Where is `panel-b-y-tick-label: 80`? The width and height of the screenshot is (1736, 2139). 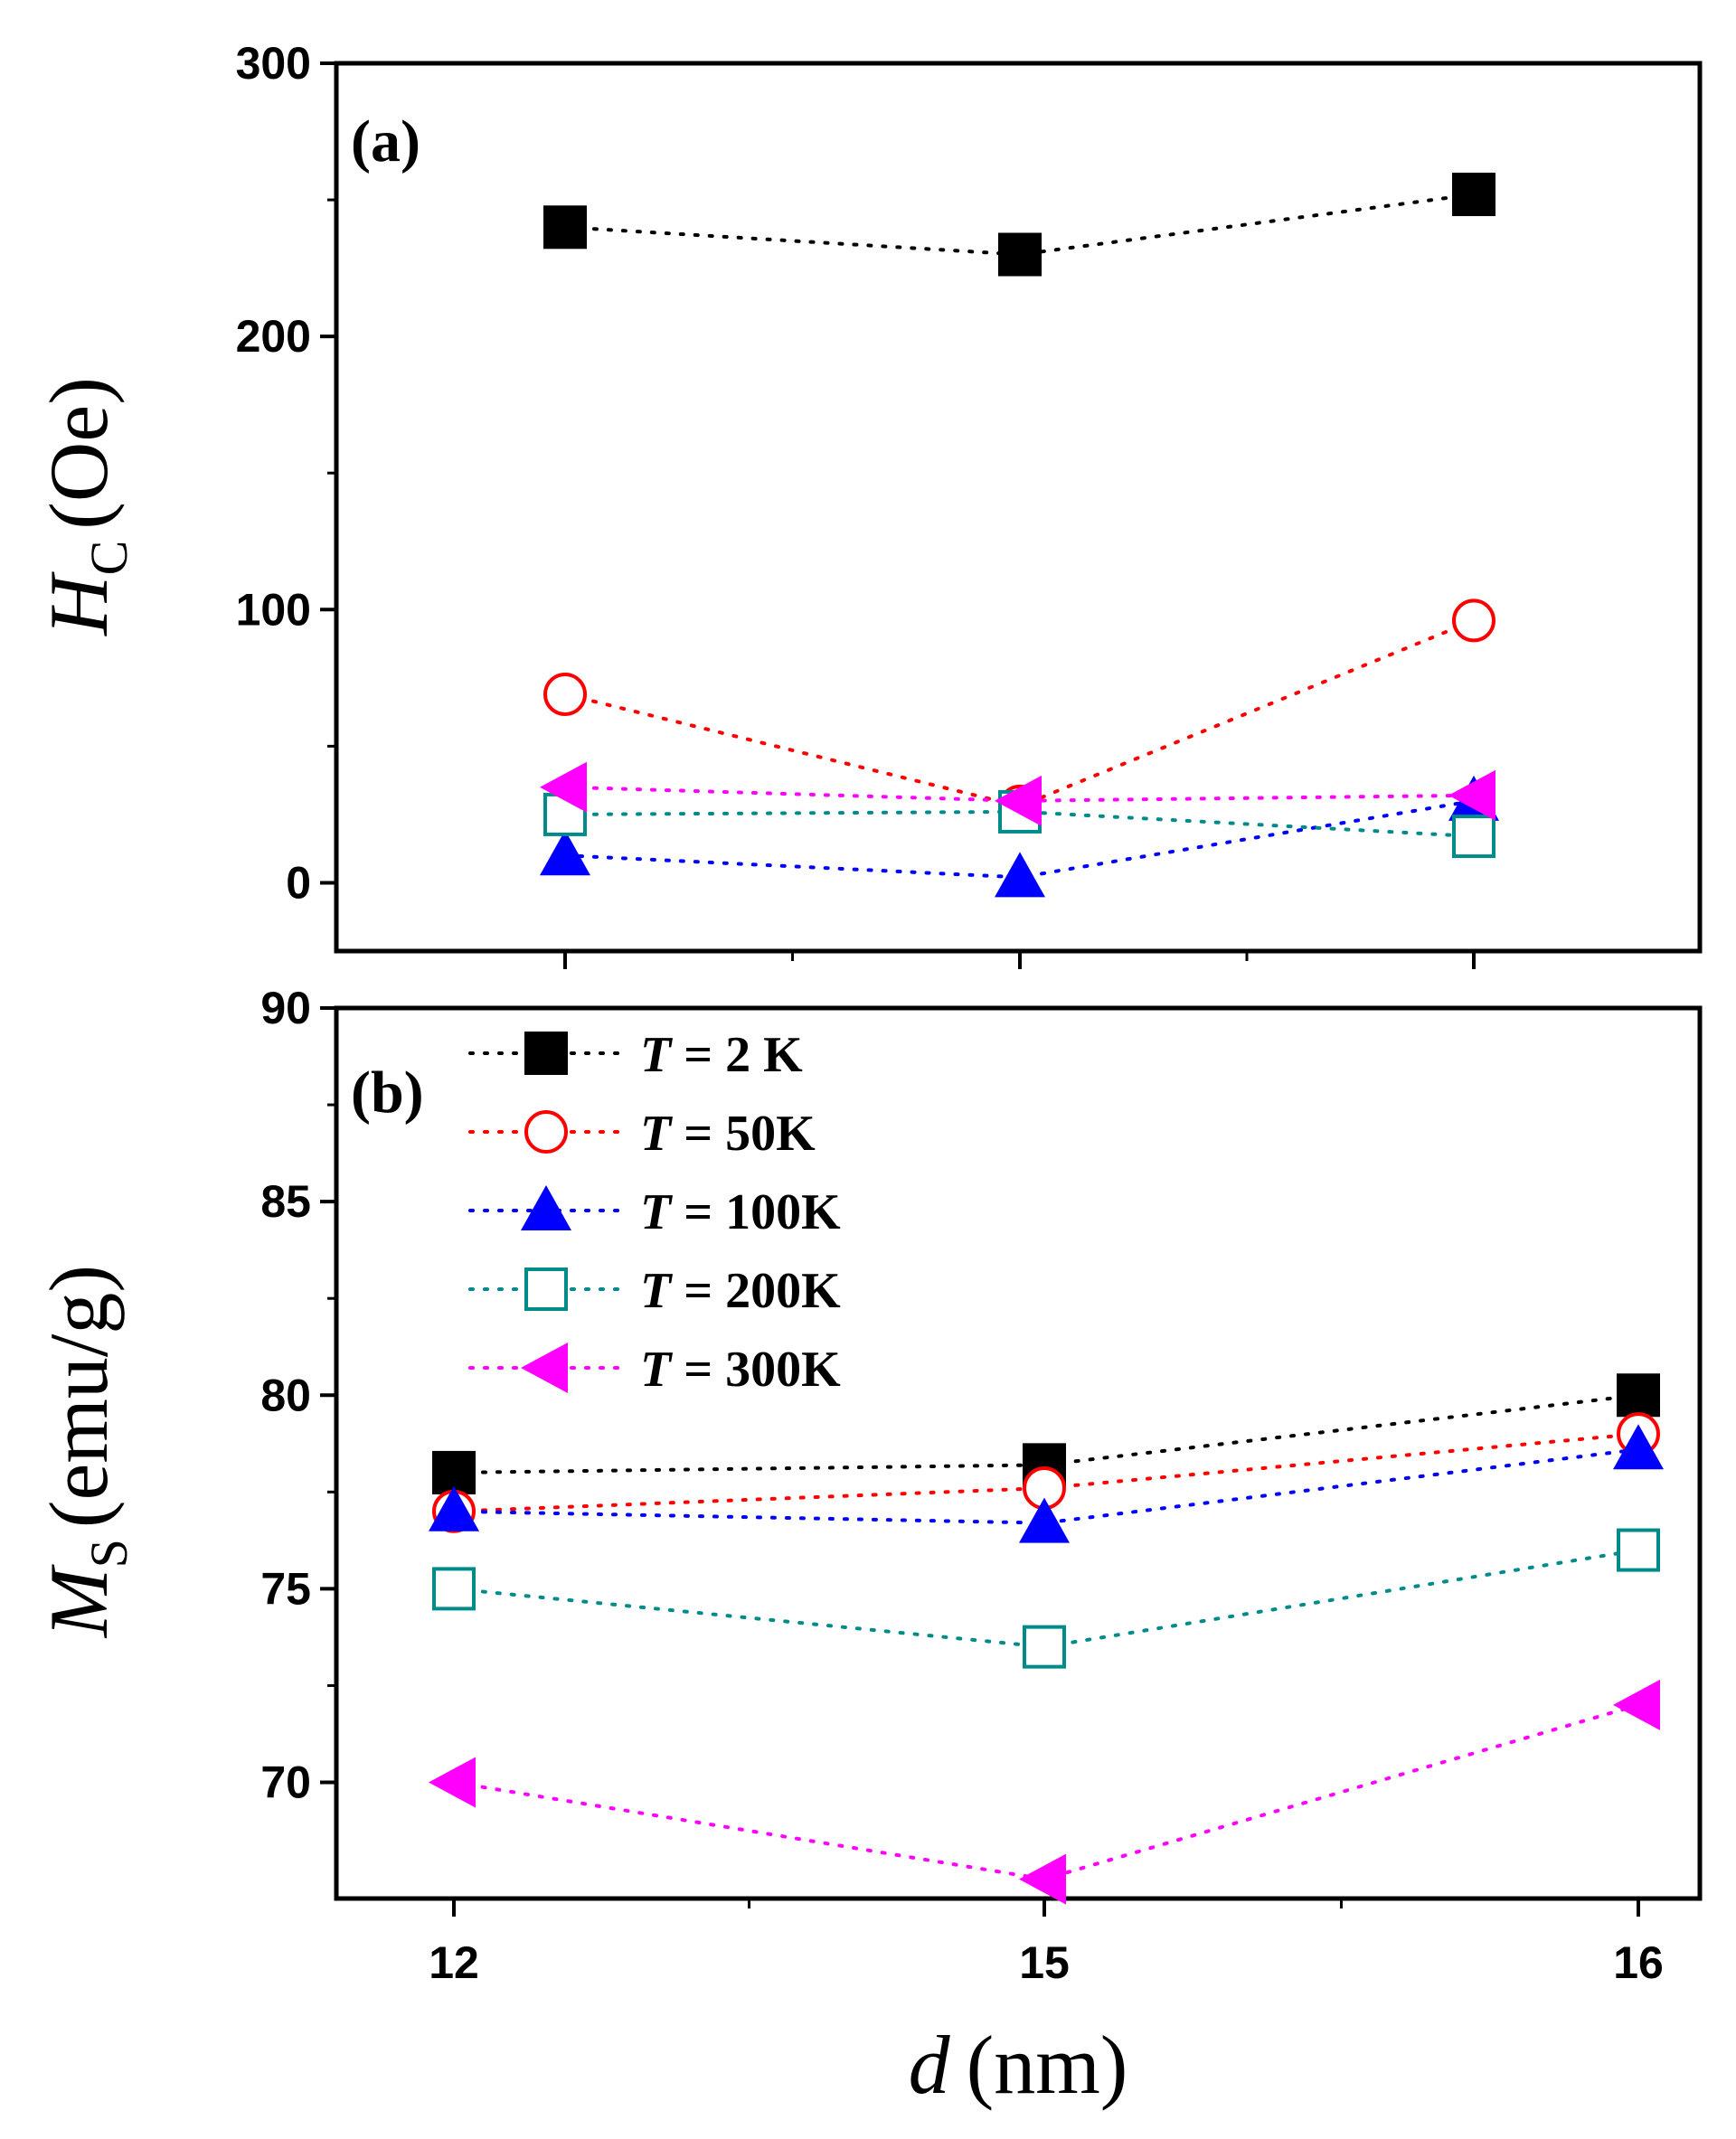 panel-b-y-tick-label: 80 is located at coordinates (285, 1395).